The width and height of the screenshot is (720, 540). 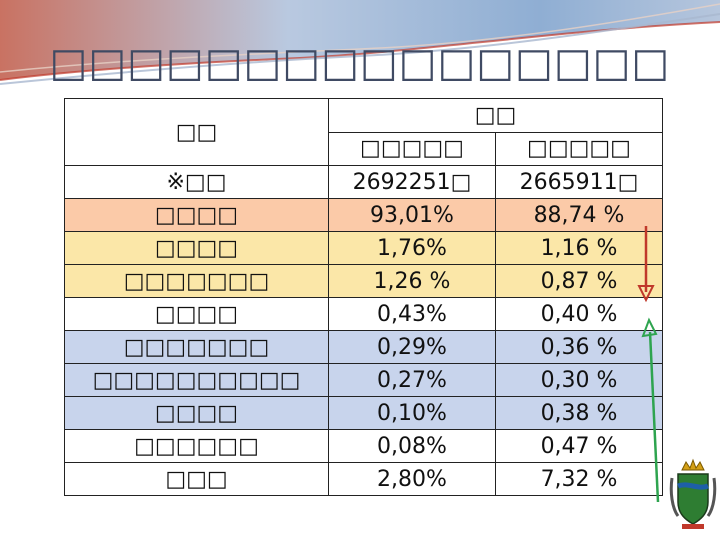 I want to click on trend-arrows, so click(x=648, y=364).